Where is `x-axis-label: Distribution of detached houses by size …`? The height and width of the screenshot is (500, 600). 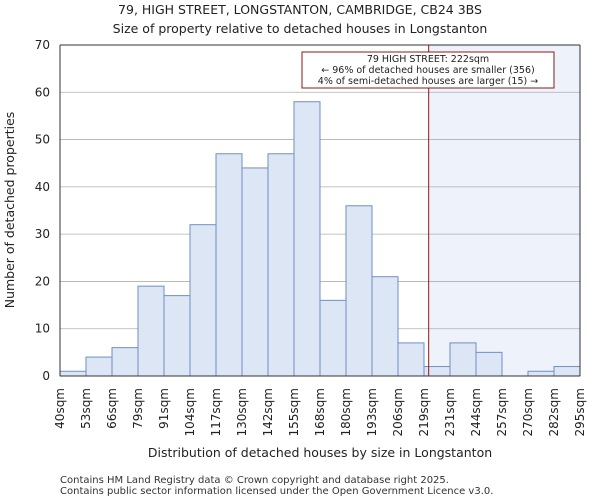 x-axis-label: Distribution of detached houses by size … is located at coordinates (320, 452).